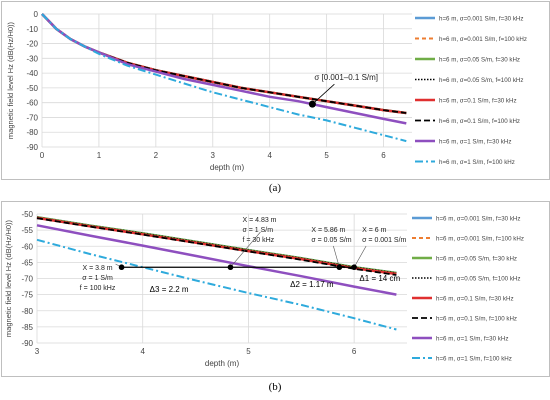 The height and width of the screenshot is (400, 550). What do you see at coordinates (258, 240) in the screenshot?
I see `annotation-label: f = 30 kHz` at bounding box center [258, 240].